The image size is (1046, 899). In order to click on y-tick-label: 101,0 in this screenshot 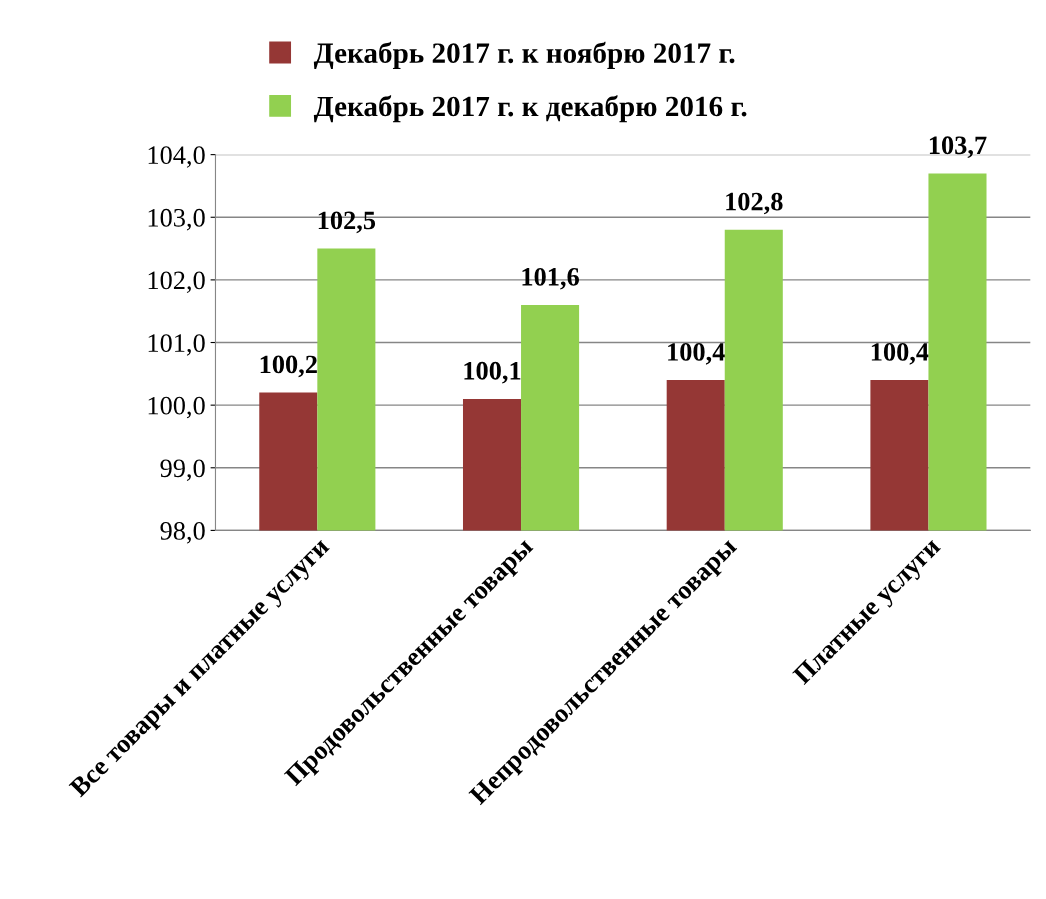, I will do `click(176, 345)`.